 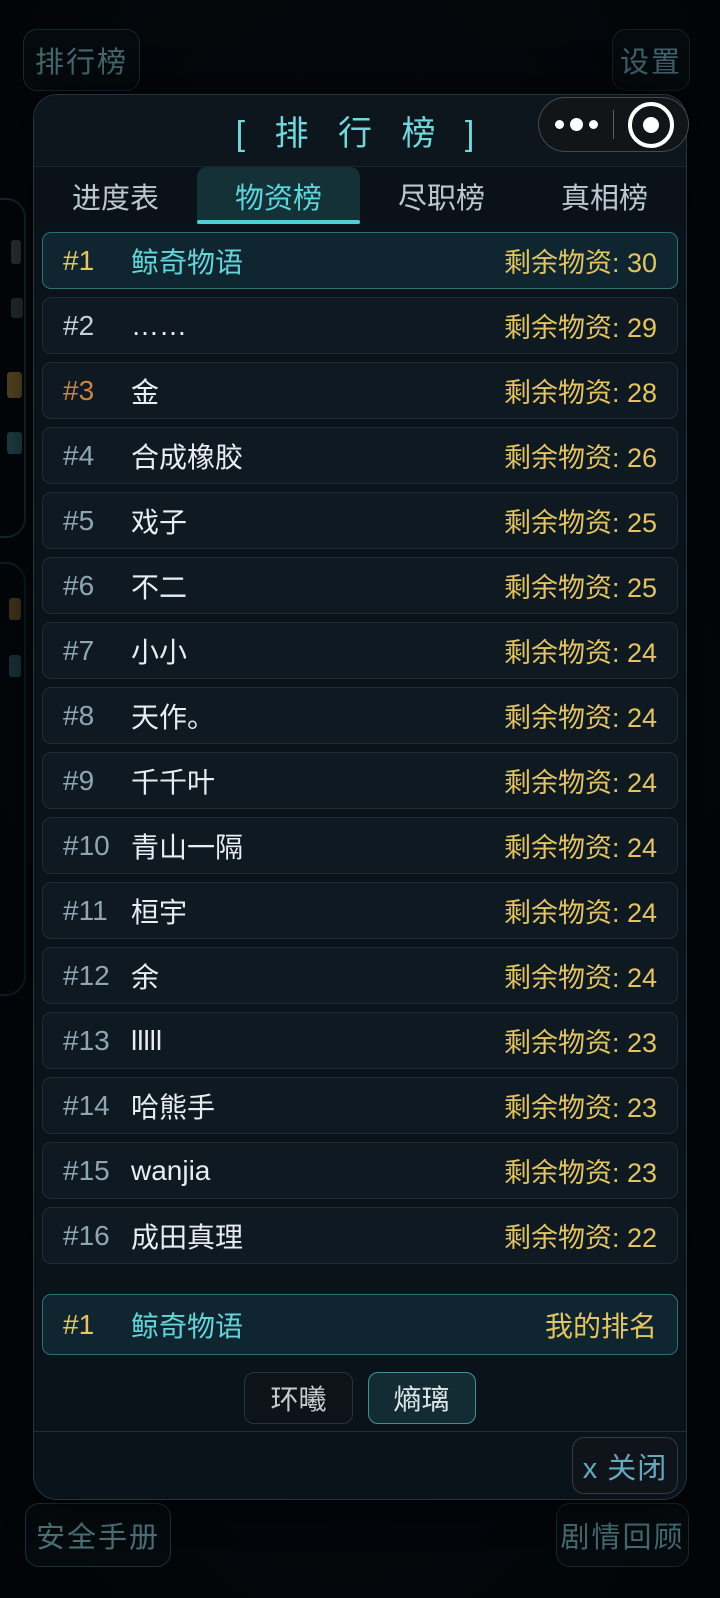 What do you see at coordinates (145, 392) in the screenshot?
I see `player-name: 金` at bounding box center [145, 392].